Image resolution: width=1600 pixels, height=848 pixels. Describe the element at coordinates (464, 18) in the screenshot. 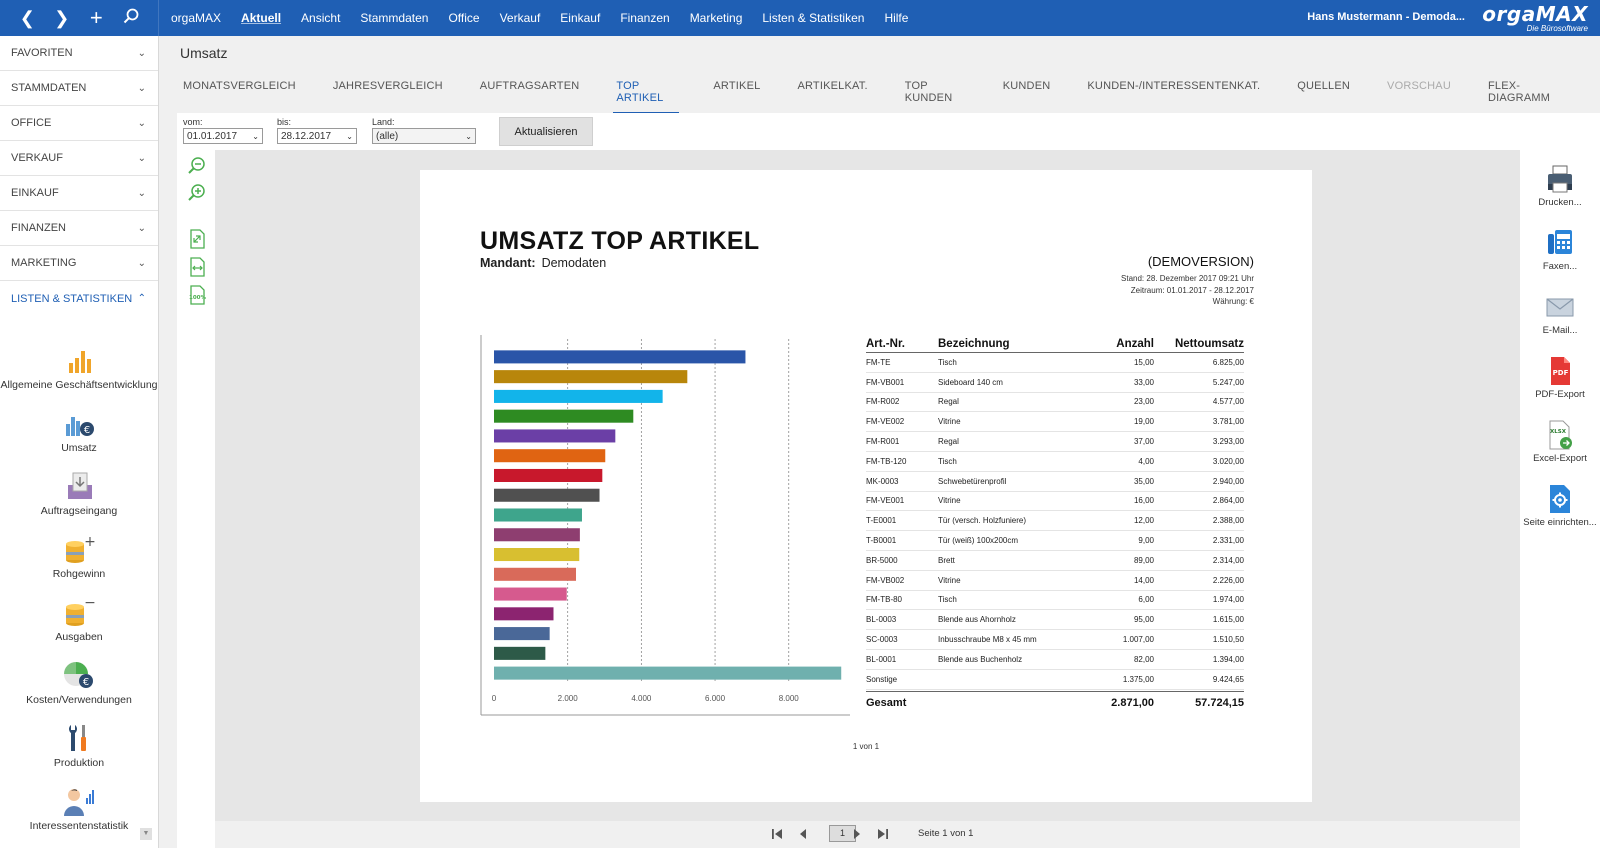

I see `menu-office: Office` at that location.